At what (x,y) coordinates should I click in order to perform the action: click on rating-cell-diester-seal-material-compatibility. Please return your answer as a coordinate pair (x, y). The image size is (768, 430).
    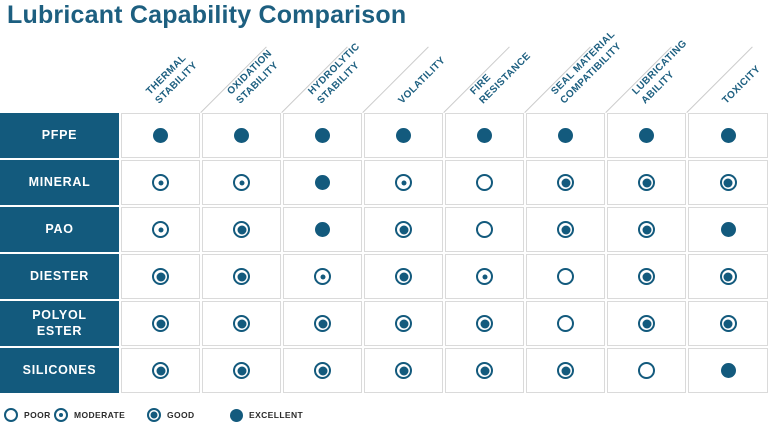
    Looking at the image, I should click on (565, 276).